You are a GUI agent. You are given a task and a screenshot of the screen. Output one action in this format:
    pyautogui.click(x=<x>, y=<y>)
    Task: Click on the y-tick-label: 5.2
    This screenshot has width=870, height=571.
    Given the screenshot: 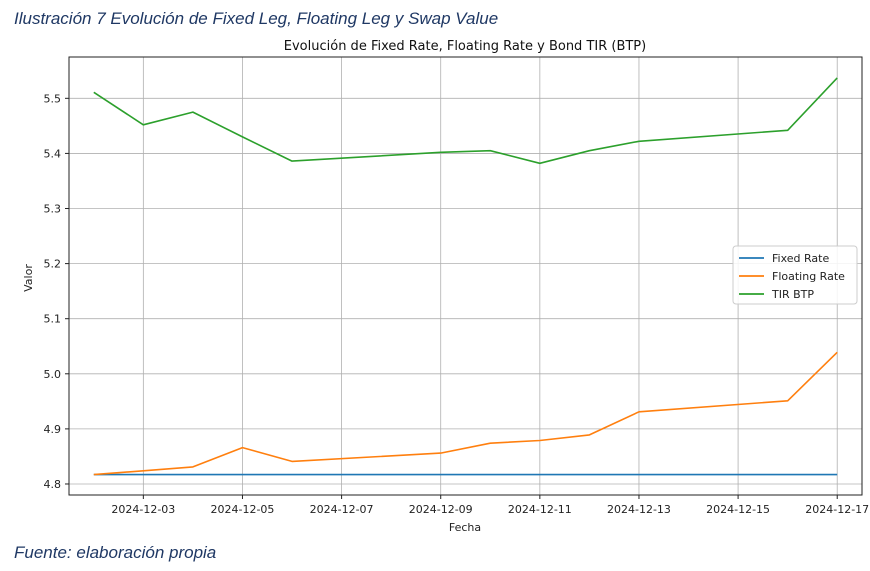 What is the action you would take?
    pyautogui.click(x=53, y=264)
    